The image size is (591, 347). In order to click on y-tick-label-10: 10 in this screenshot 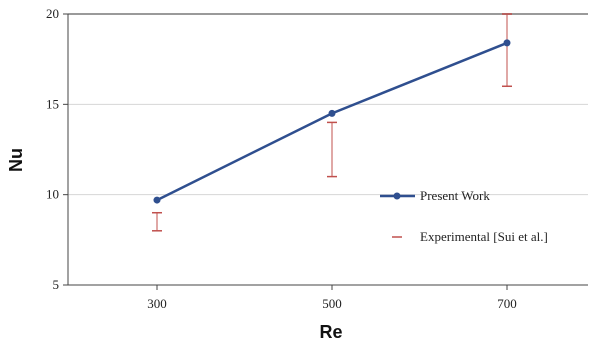, I will do `click(52, 194)`.